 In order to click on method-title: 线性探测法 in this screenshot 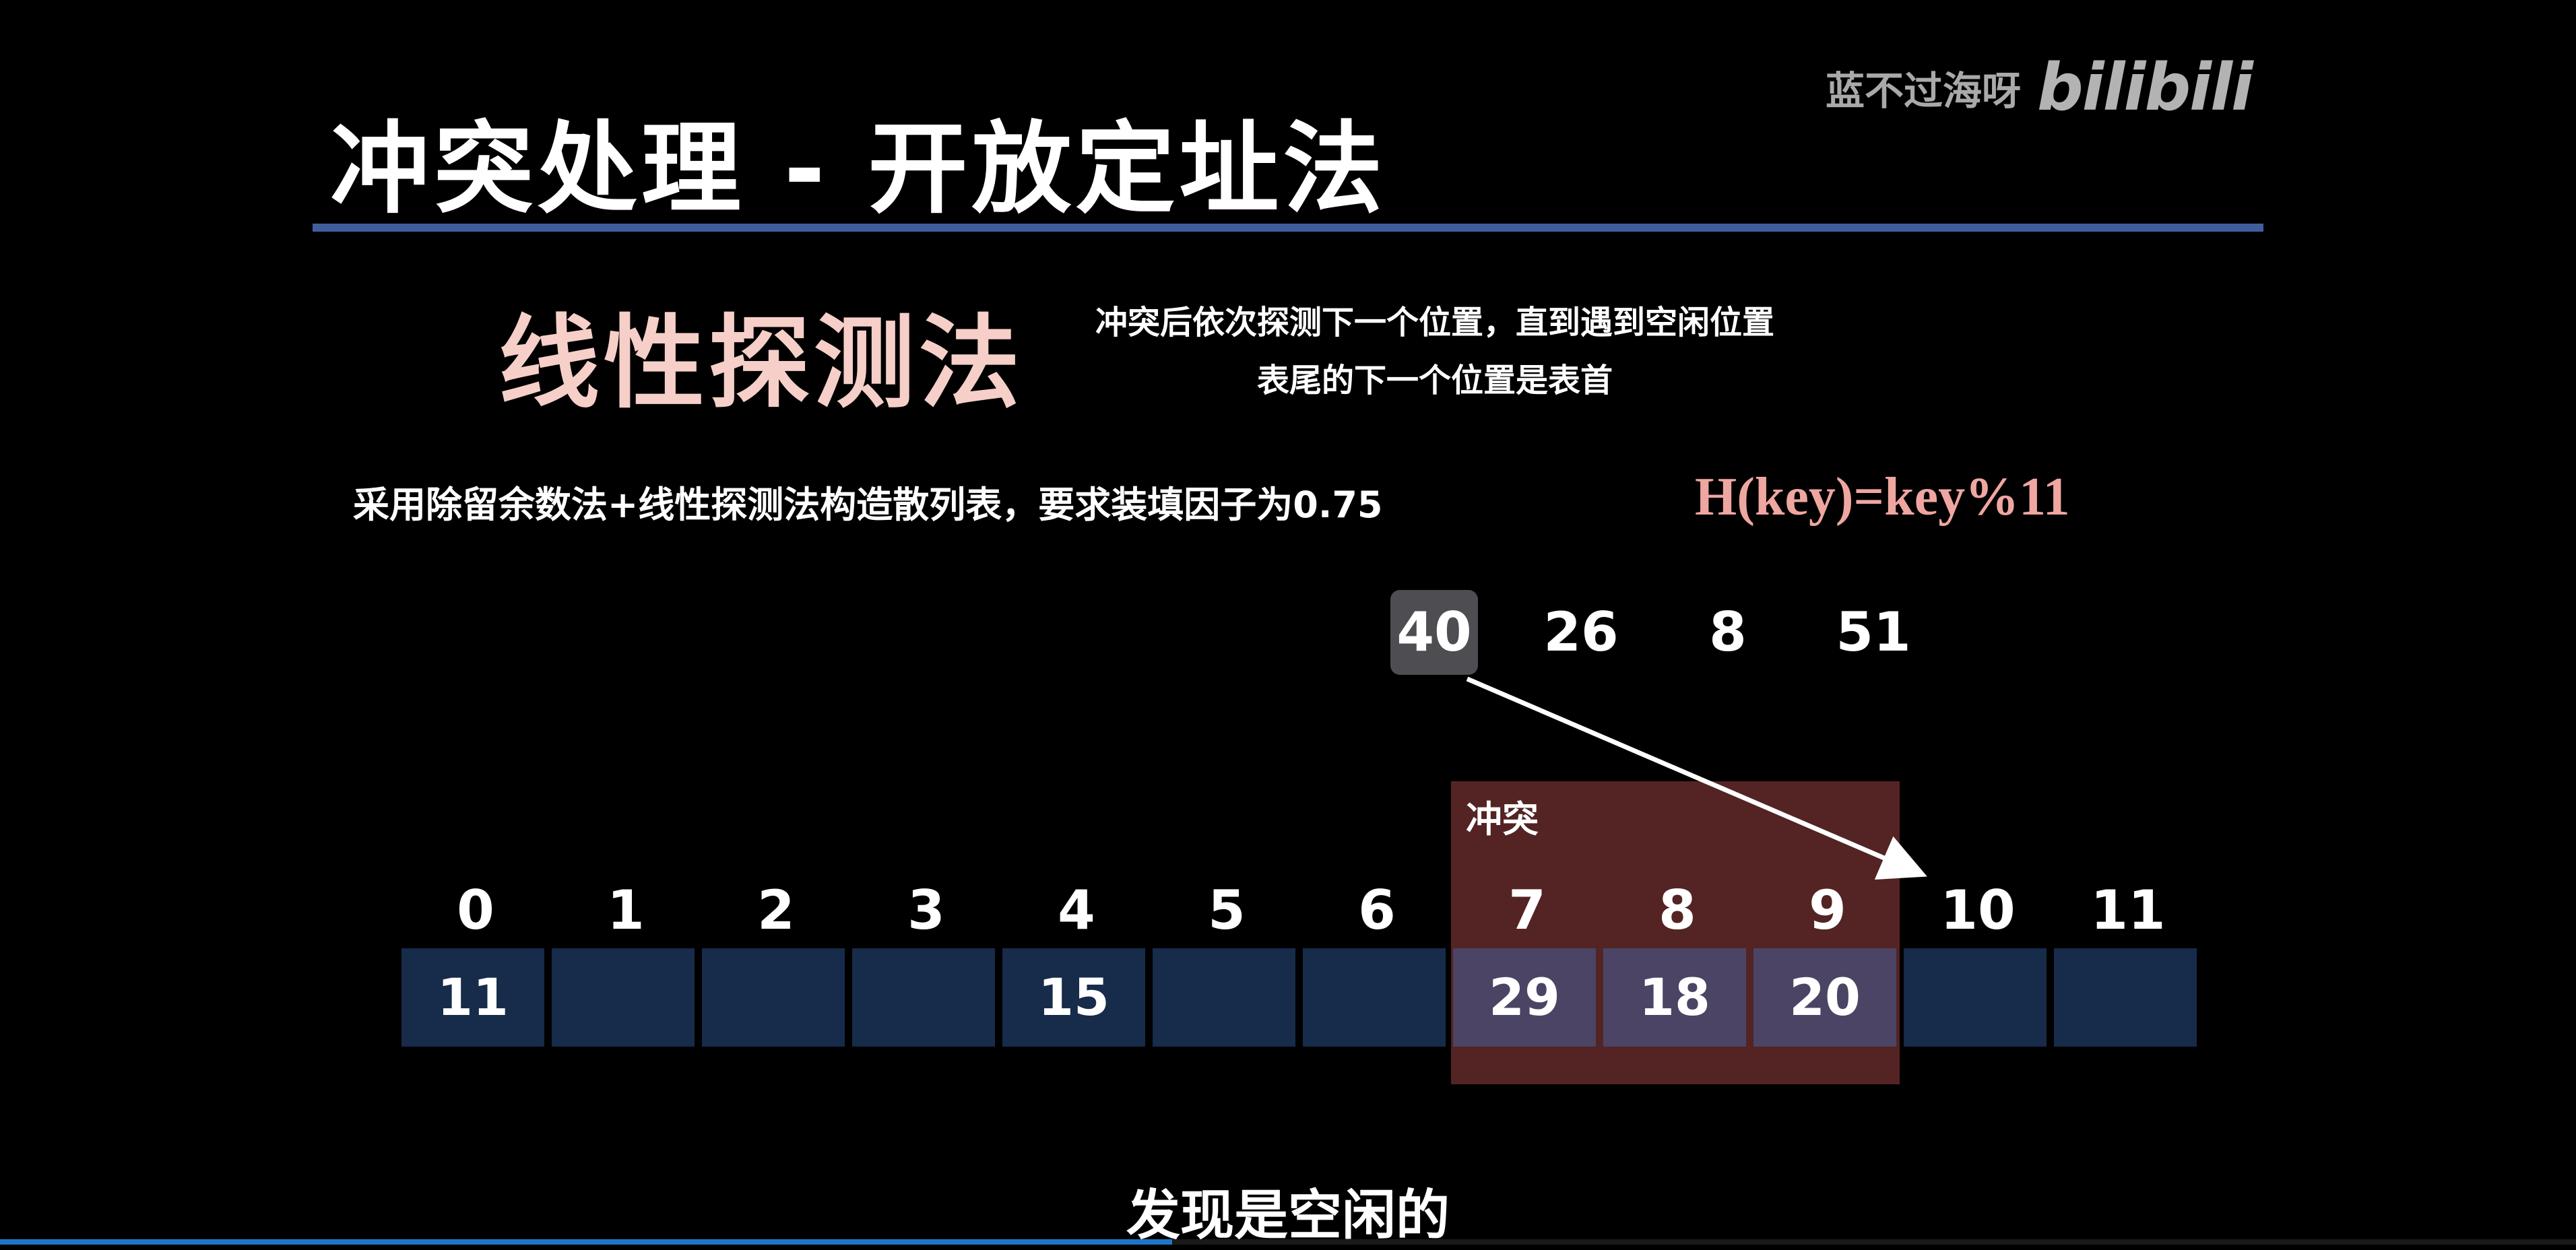, I will do `click(762, 363)`.